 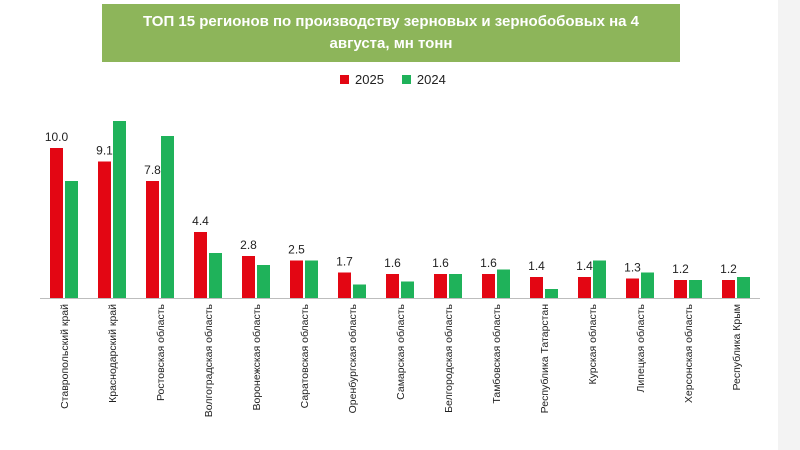 I want to click on data-label-2025: 2.8, so click(x=248, y=245).